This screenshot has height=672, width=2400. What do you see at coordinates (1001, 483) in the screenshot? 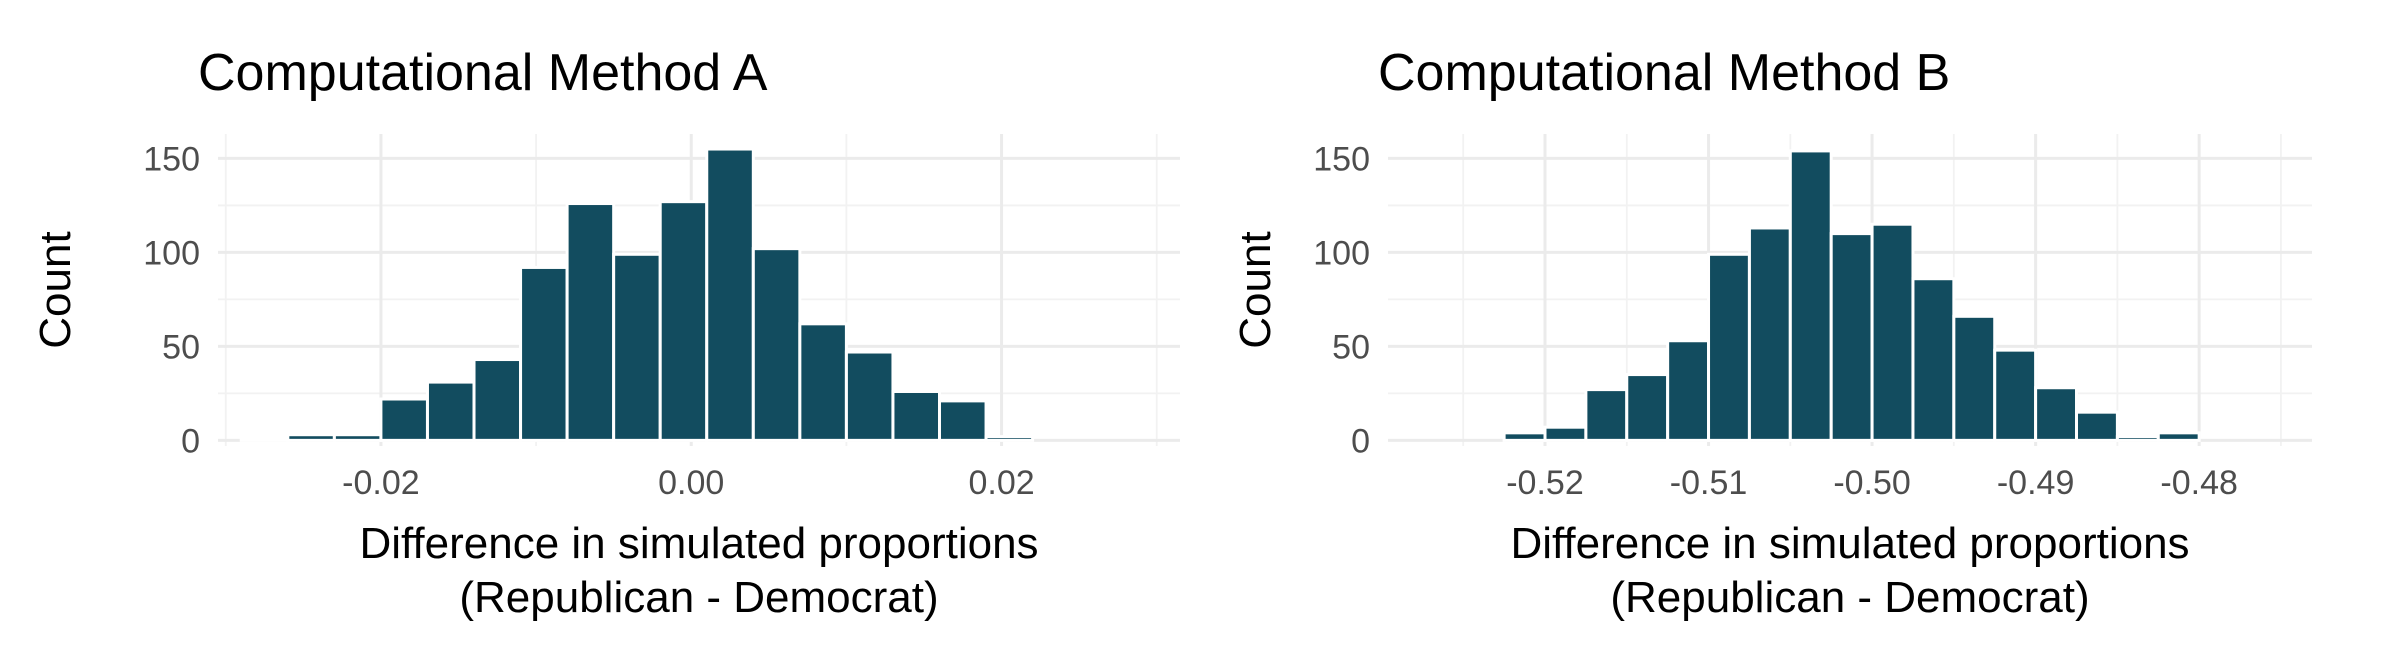
I see `x-tick-label: 0.02` at bounding box center [1001, 483].